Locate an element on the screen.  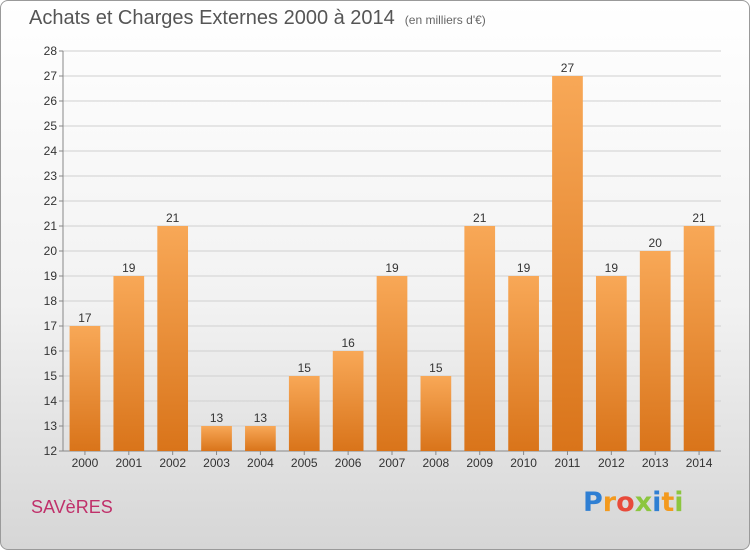
y-tick-label: 12 is located at coordinates (51, 451).